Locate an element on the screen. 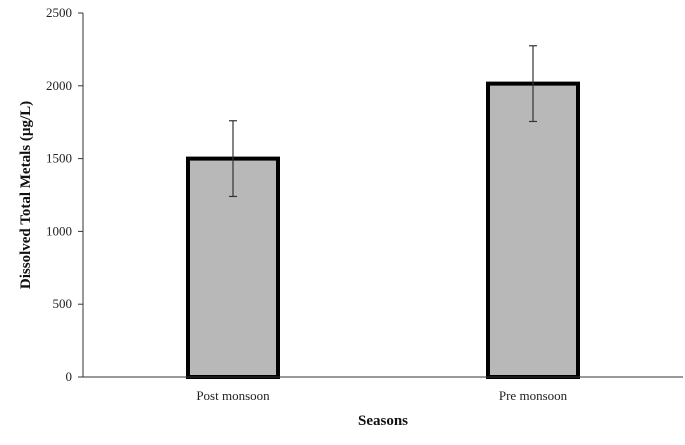  x-axis-title: Seasons is located at coordinates (383, 421).